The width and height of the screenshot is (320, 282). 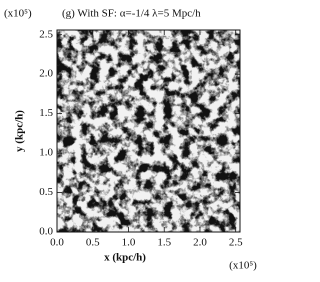 What do you see at coordinates (20, 131) in the screenshot?
I see `y-axis-label: y (kpc/h)` at bounding box center [20, 131].